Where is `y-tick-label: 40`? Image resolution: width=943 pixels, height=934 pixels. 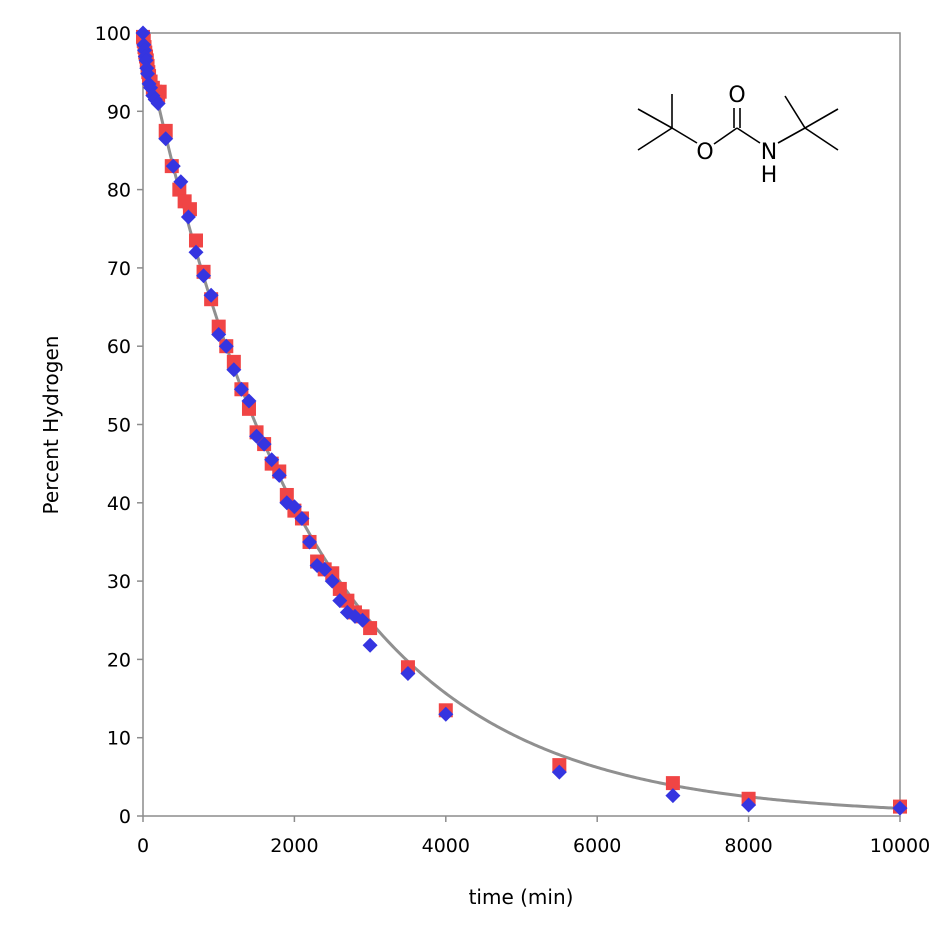 y-tick-label: 40 is located at coordinates (119, 504).